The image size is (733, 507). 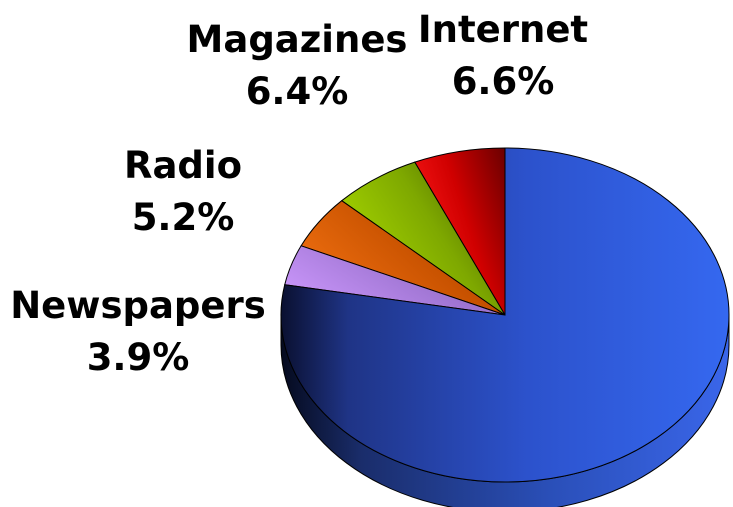 What do you see at coordinates (503, 29) in the screenshot?
I see `label-internet: Internet` at bounding box center [503, 29].